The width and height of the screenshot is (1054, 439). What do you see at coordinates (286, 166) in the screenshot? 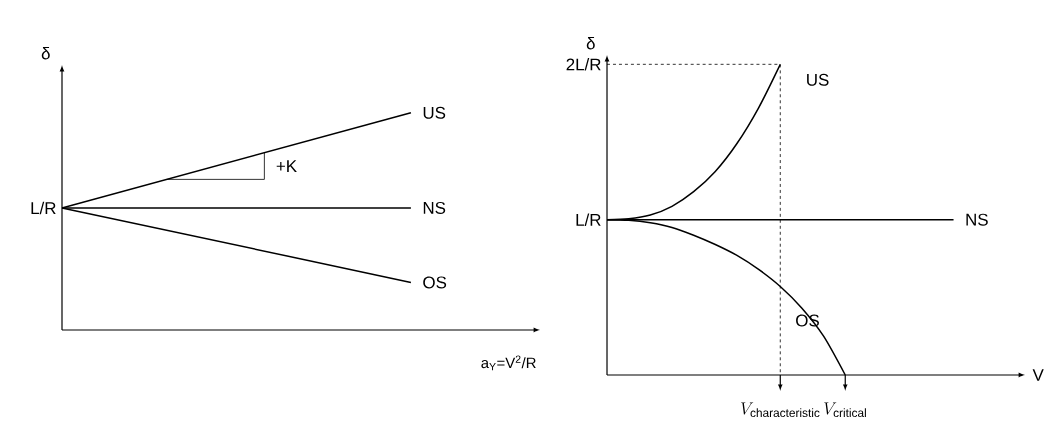
I see `annotation: +K` at bounding box center [286, 166].